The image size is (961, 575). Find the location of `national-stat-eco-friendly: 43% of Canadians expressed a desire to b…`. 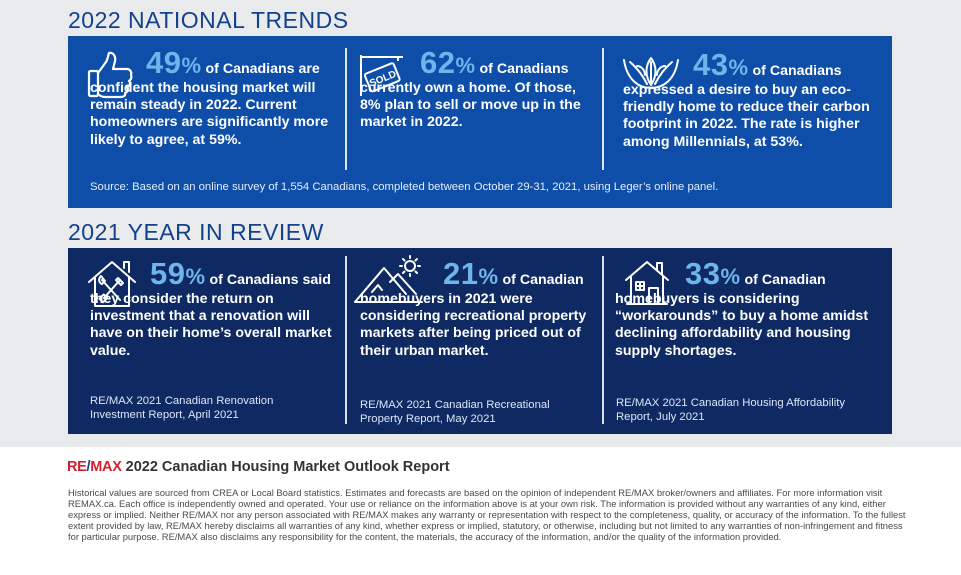

national-stat-eco-friendly: 43% of Canadians expressed a desire to b… is located at coordinates (747, 122).